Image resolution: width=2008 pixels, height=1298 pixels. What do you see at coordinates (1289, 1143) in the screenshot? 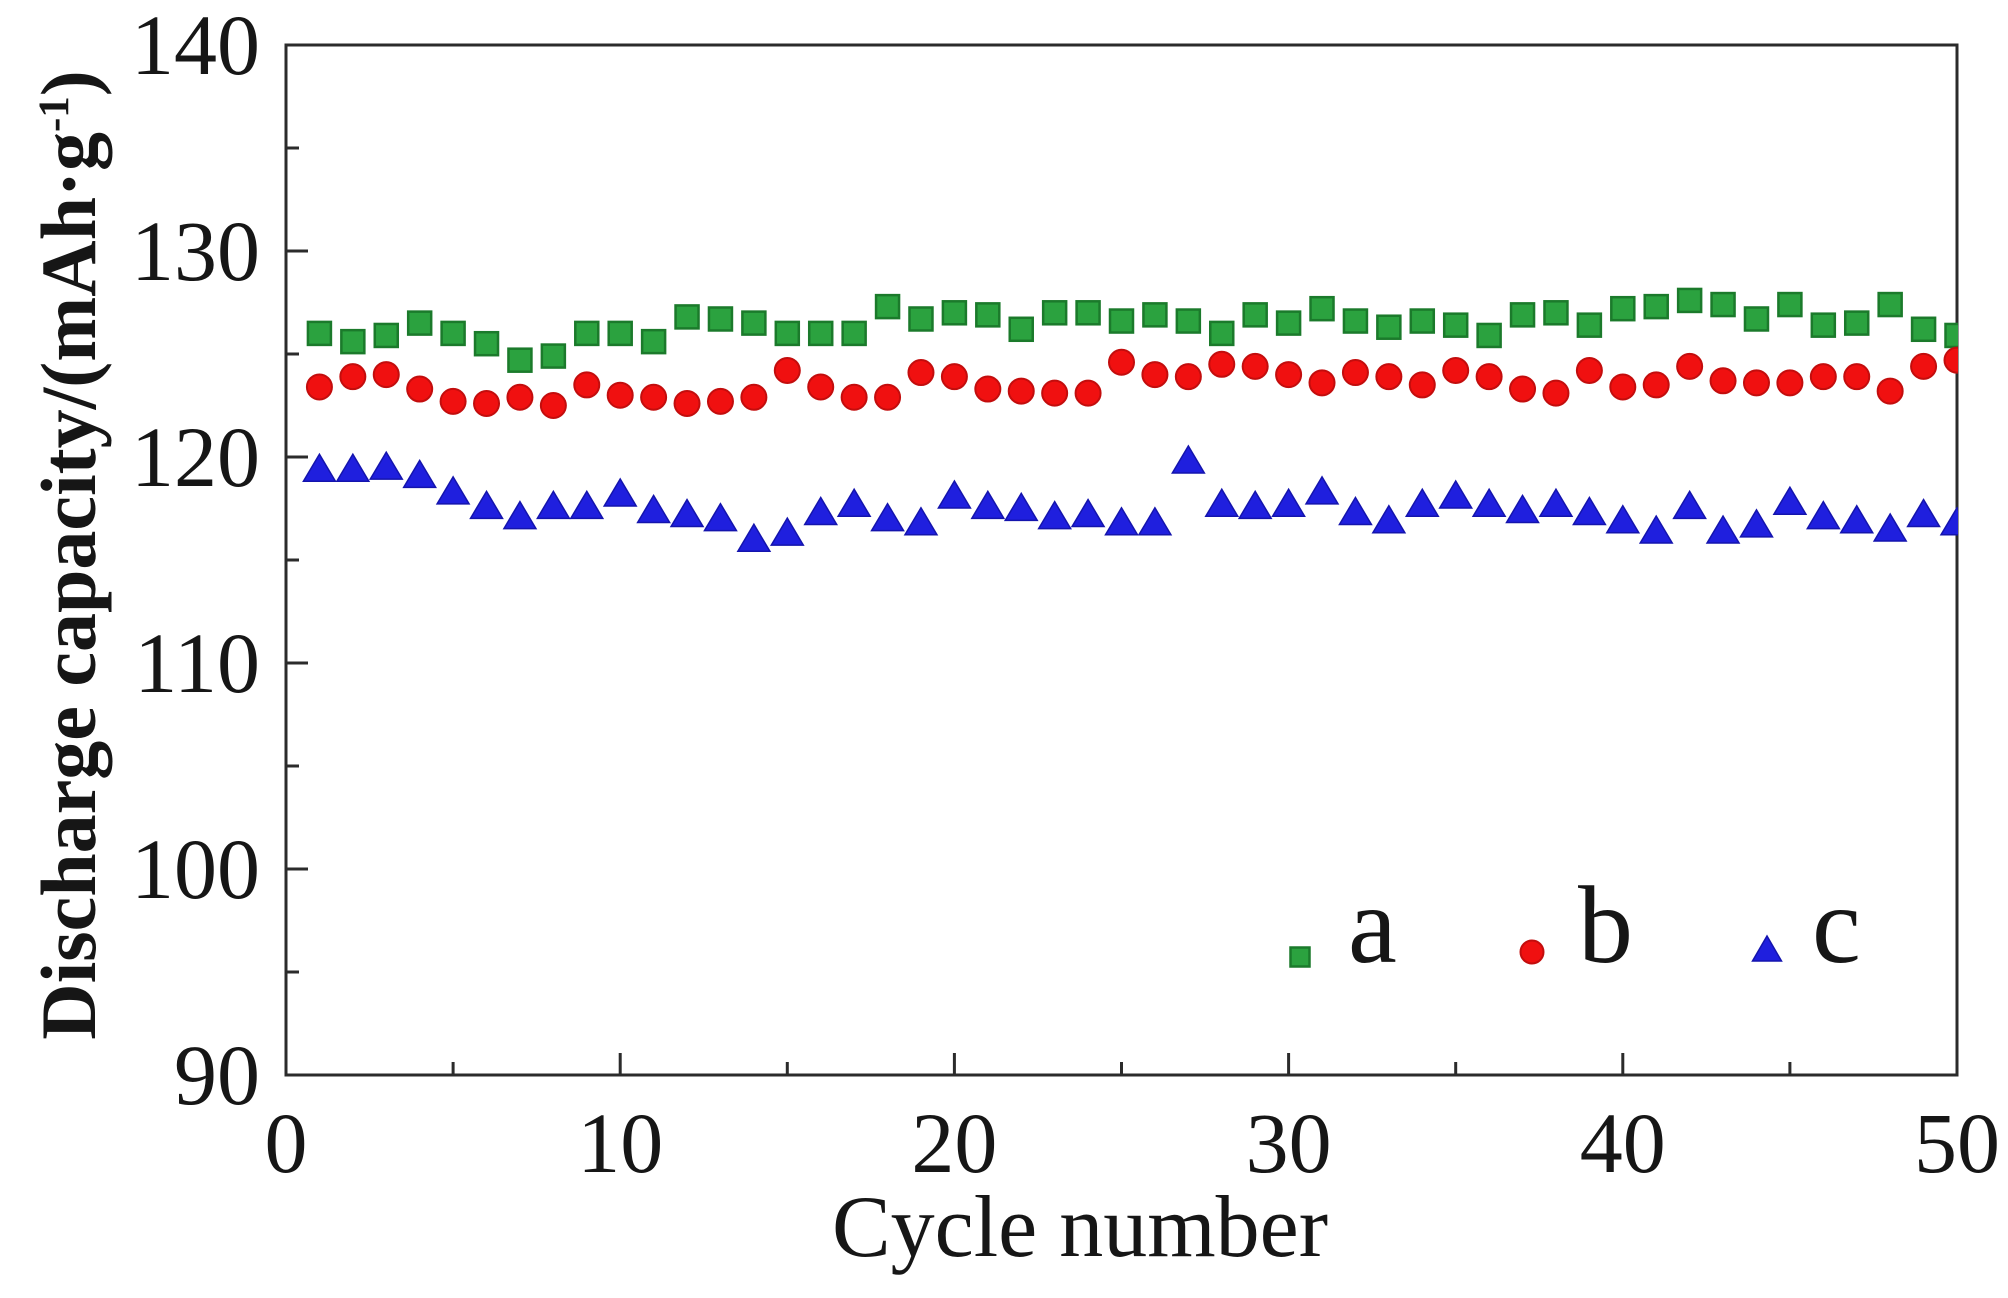
I see `x-tick-label-3: 30` at bounding box center [1289, 1143].